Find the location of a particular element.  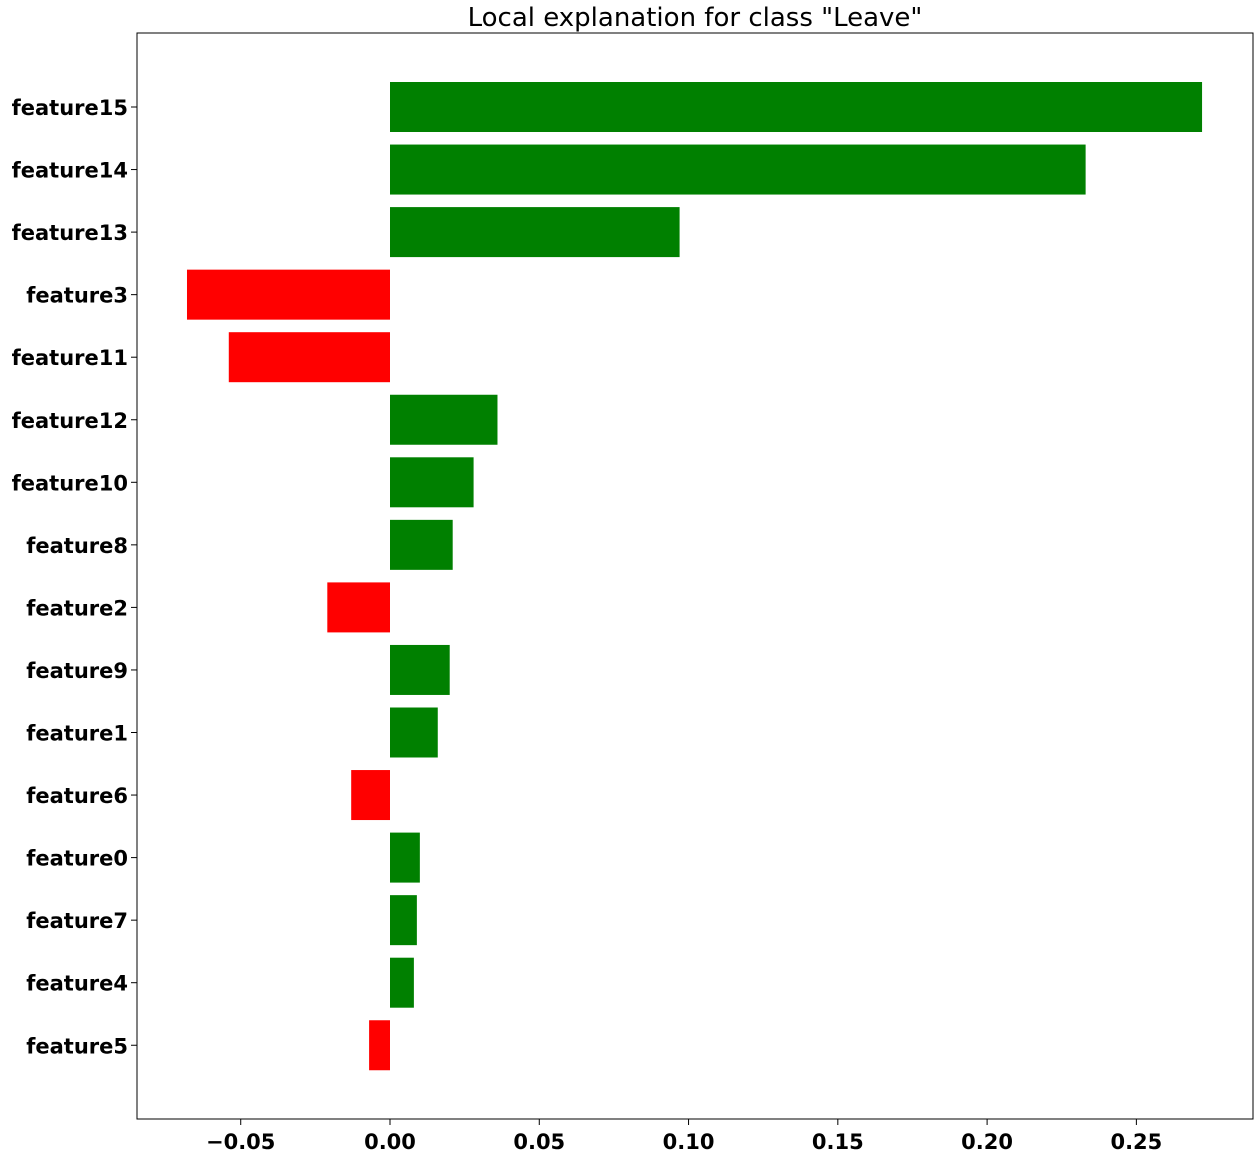

x-tick-label: 0.00 is located at coordinates (390, 1142).